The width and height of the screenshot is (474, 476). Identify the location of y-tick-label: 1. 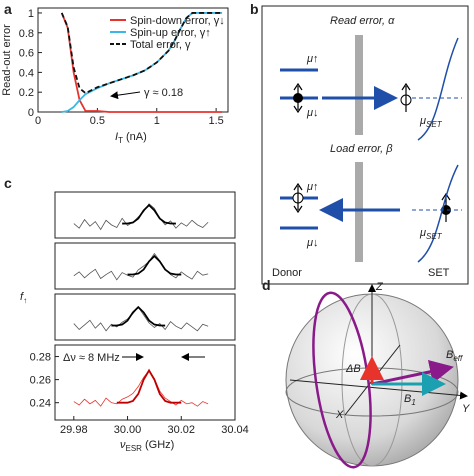
(31, 14).